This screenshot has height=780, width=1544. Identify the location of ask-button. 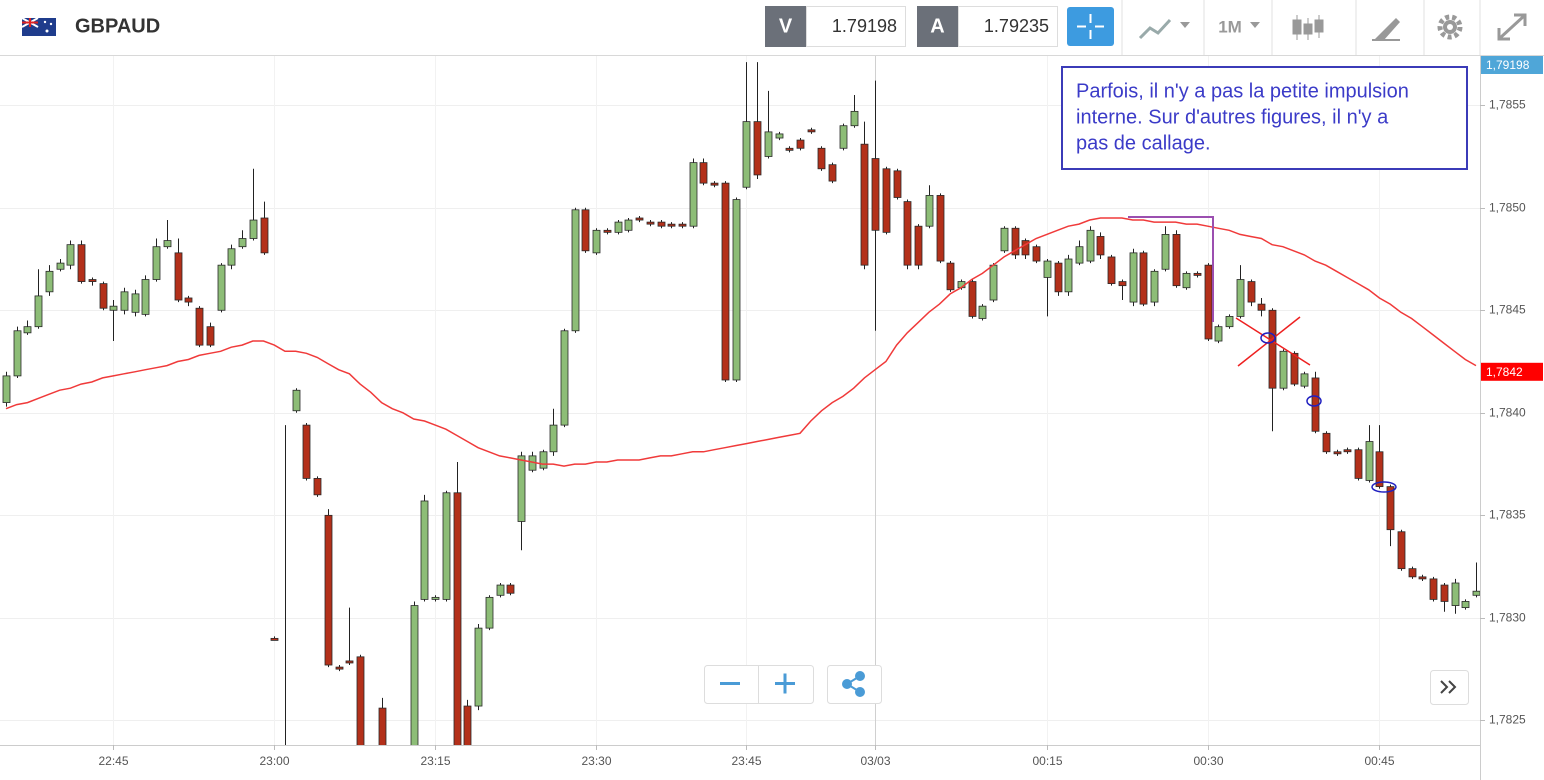
(937, 26).